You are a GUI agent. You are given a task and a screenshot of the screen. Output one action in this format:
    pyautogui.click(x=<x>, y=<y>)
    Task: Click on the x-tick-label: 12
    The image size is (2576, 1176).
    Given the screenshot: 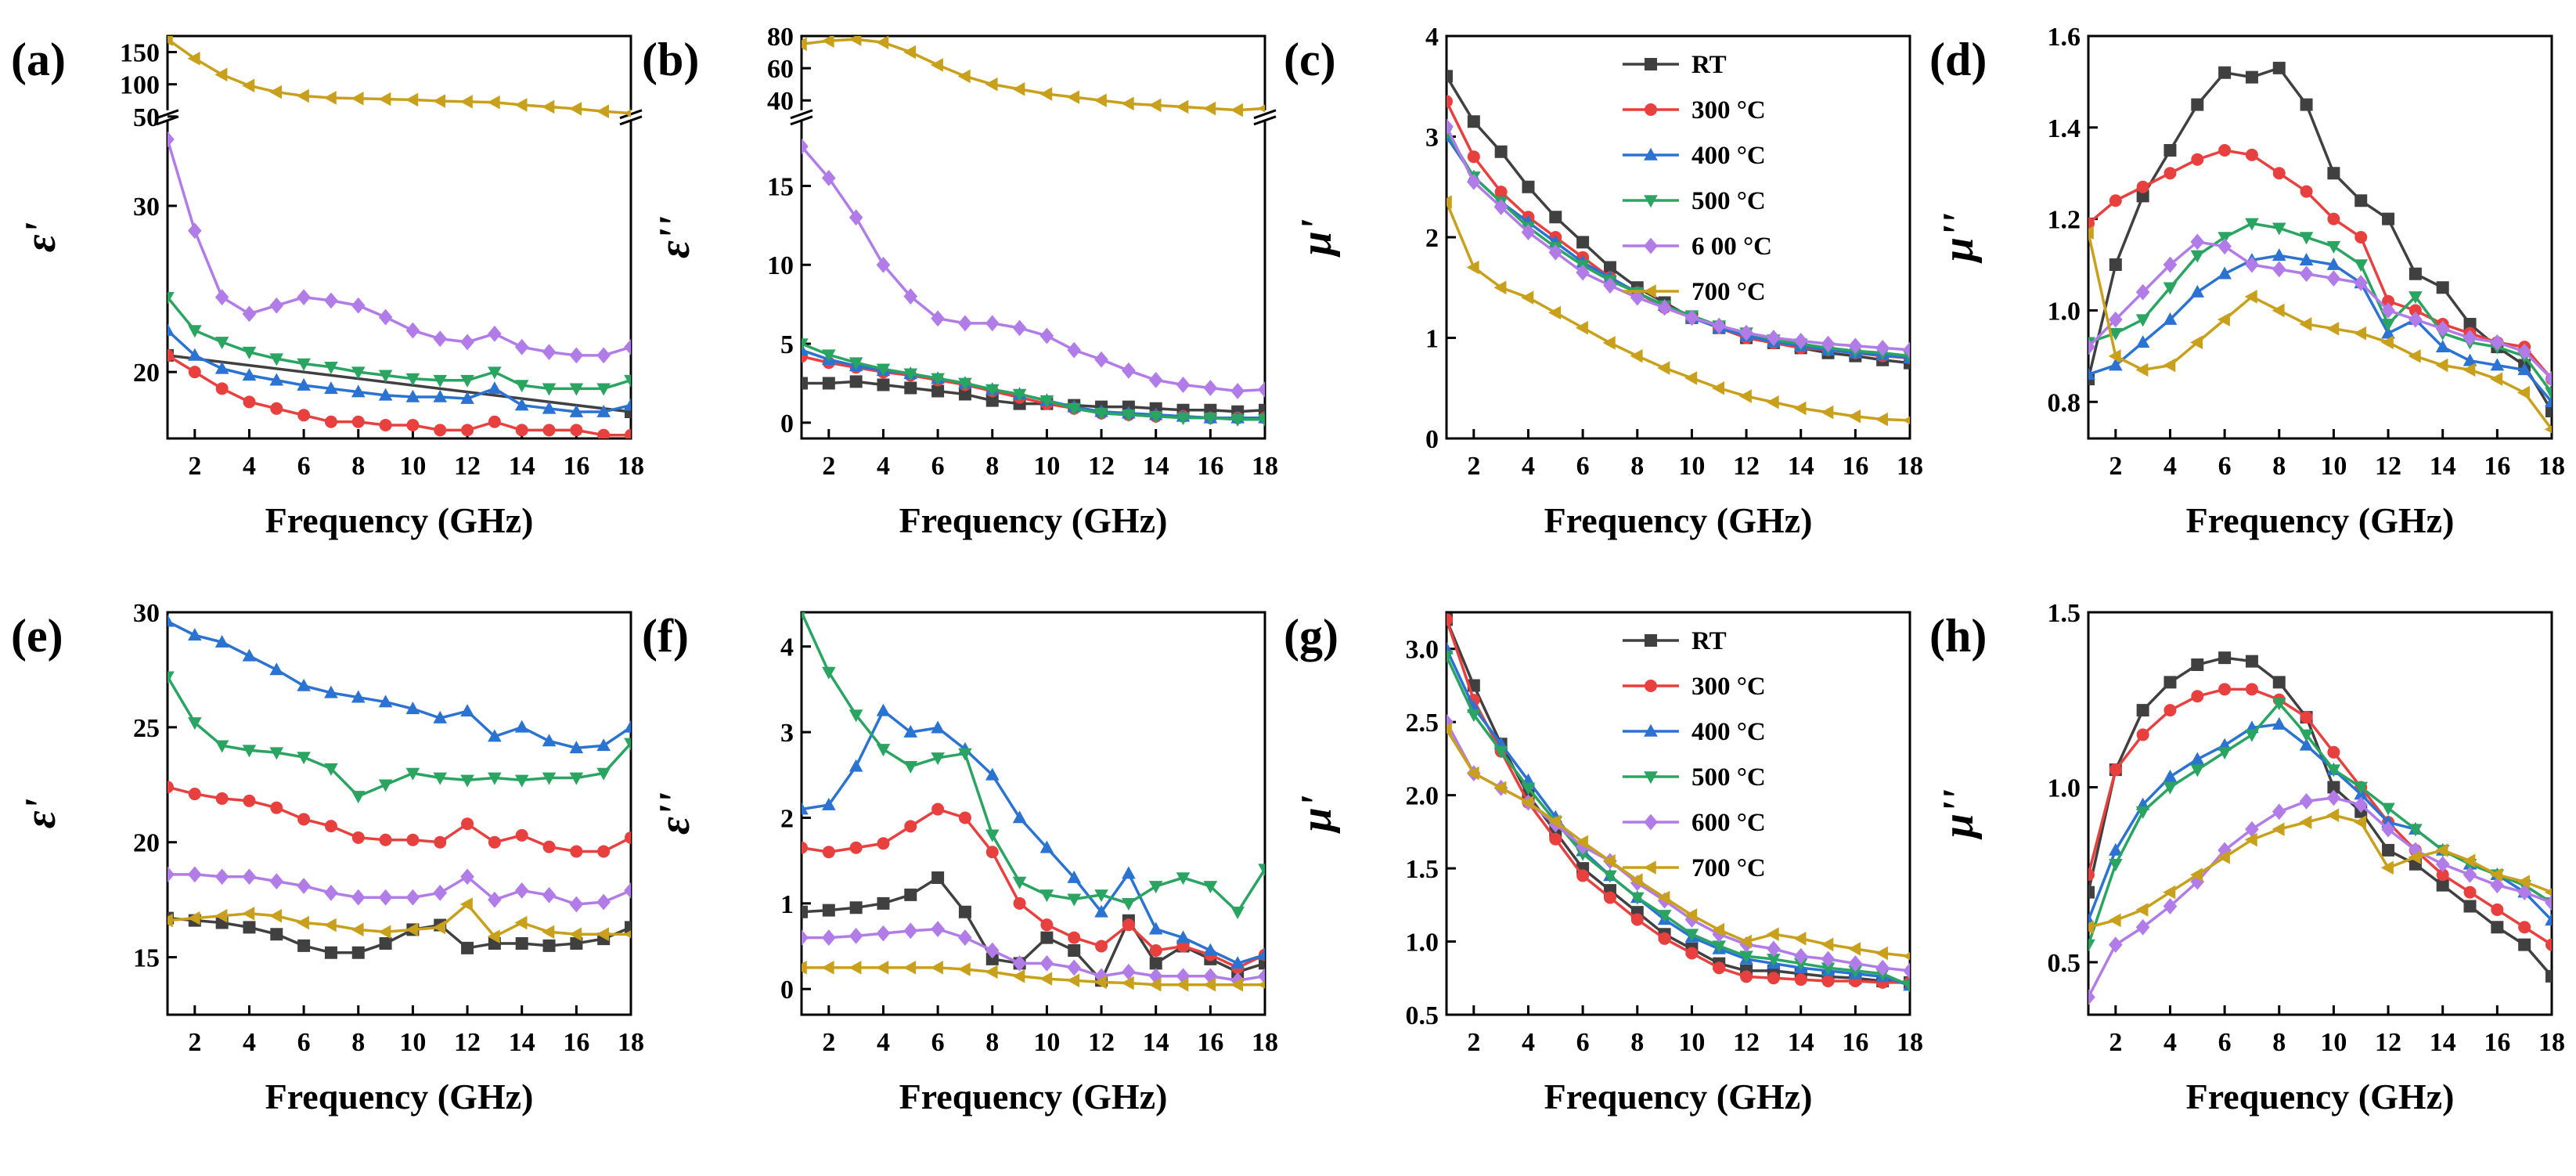 What is the action you would take?
    pyautogui.click(x=1746, y=1042)
    